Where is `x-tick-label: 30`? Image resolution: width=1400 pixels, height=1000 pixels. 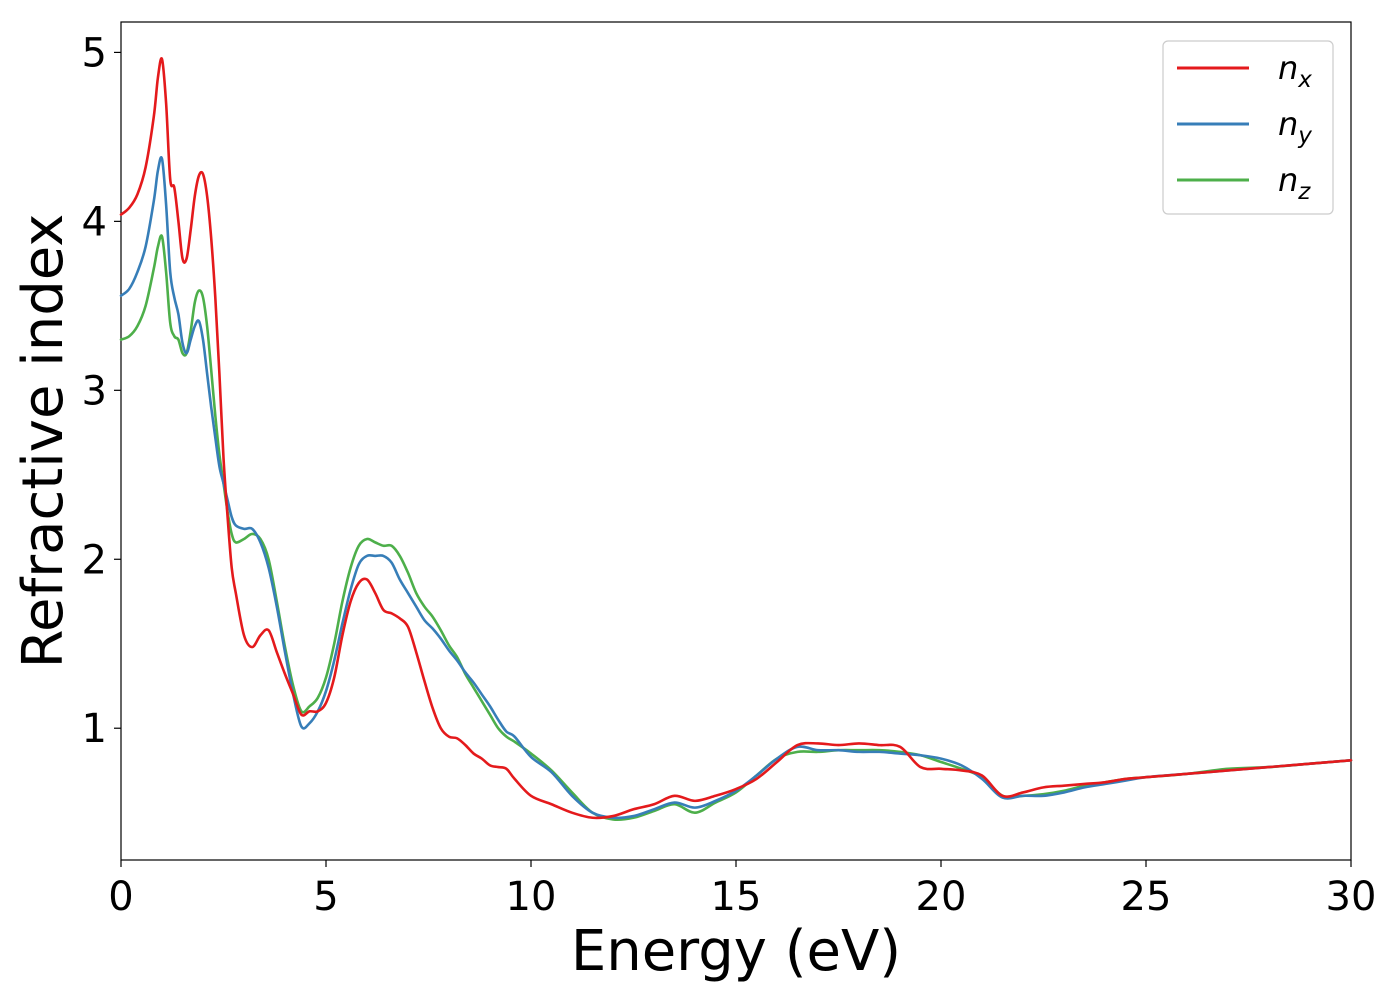
x-tick-label: 30 is located at coordinates (1351, 897).